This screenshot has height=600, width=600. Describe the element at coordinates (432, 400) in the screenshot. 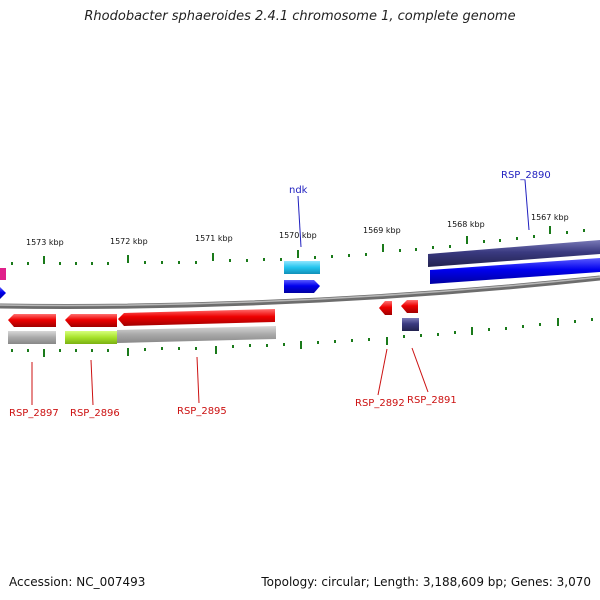

I see `gene-label-rsp2891: RSP_2891` at that location.